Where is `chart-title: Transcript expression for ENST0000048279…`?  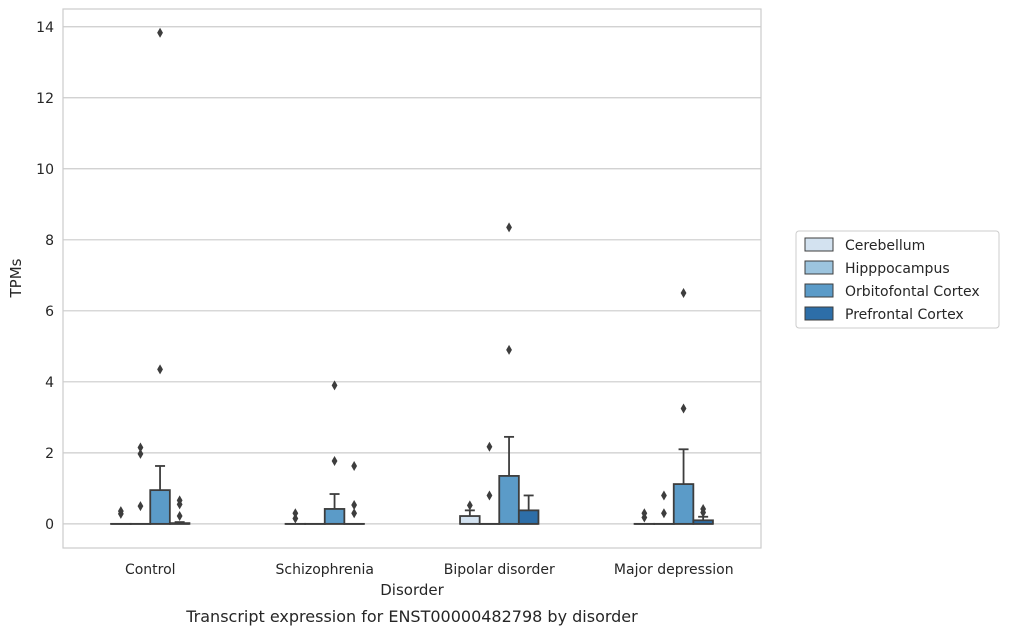
chart-title: Transcript expression for ENST0000048279… is located at coordinates (411, 616).